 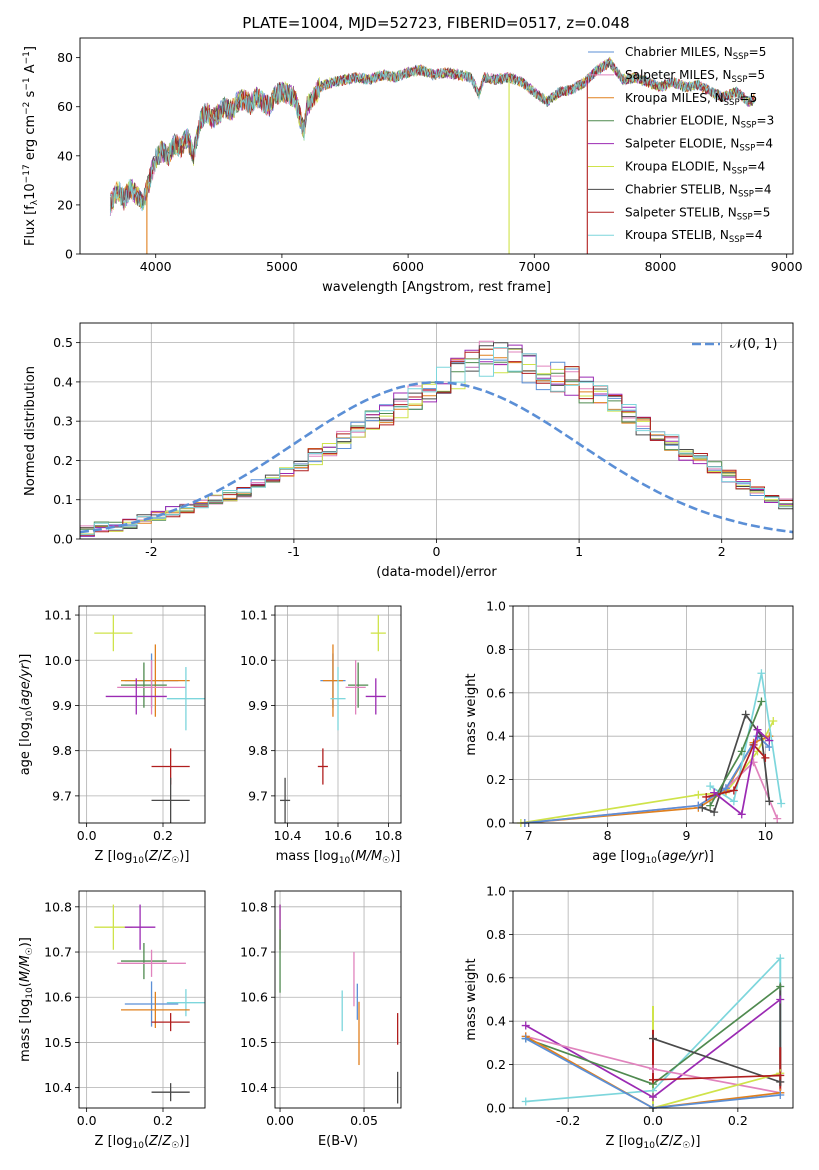 I want to click on legend-label-salpeter_elodie: Salpeter ELODIE, NSSP=4, so click(x=699, y=145).